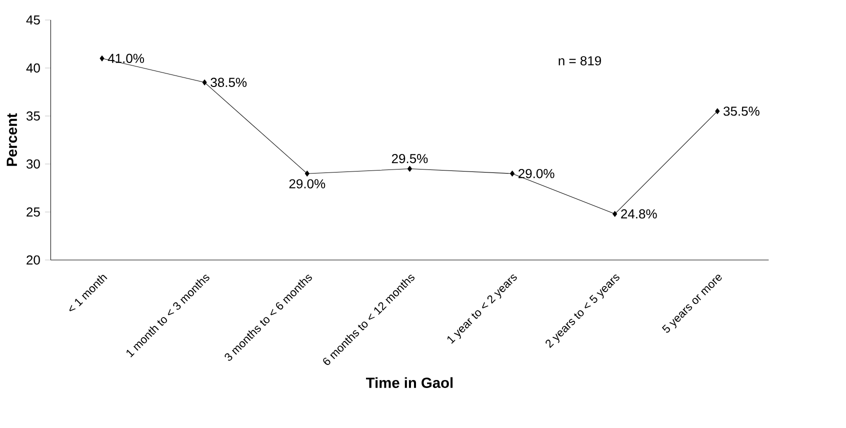 The image size is (846, 428). Describe the element at coordinates (742, 111) in the screenshot. I see `data-label: 35.5%` at that location.